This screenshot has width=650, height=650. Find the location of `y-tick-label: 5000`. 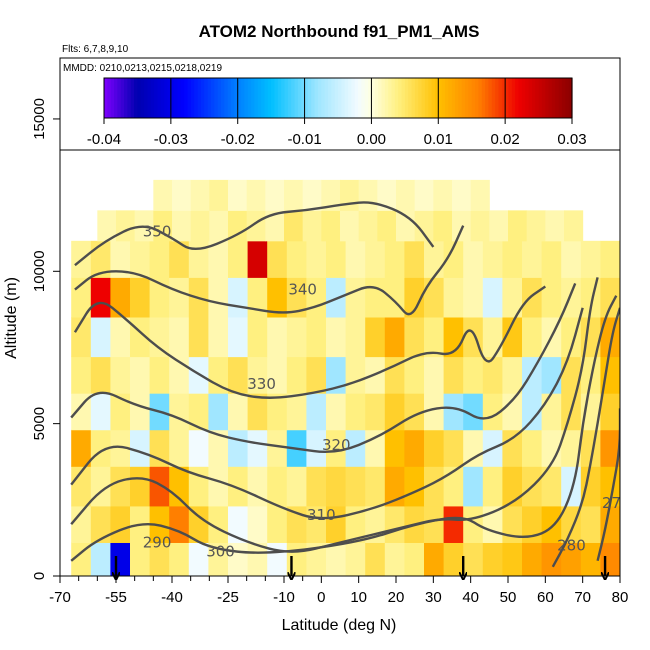

y-tick-label: 5000 is located at coordinates (39, 423).